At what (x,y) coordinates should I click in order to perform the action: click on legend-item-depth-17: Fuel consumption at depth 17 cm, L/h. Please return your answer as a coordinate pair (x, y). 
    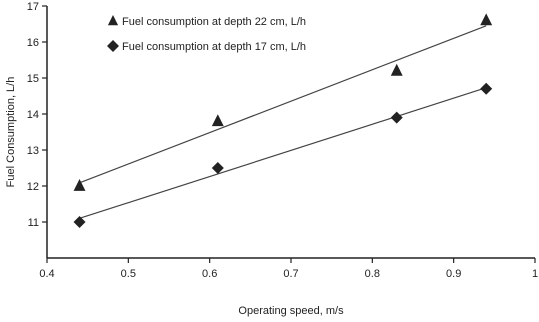
    Looking at the image, I should click on (206, 46).